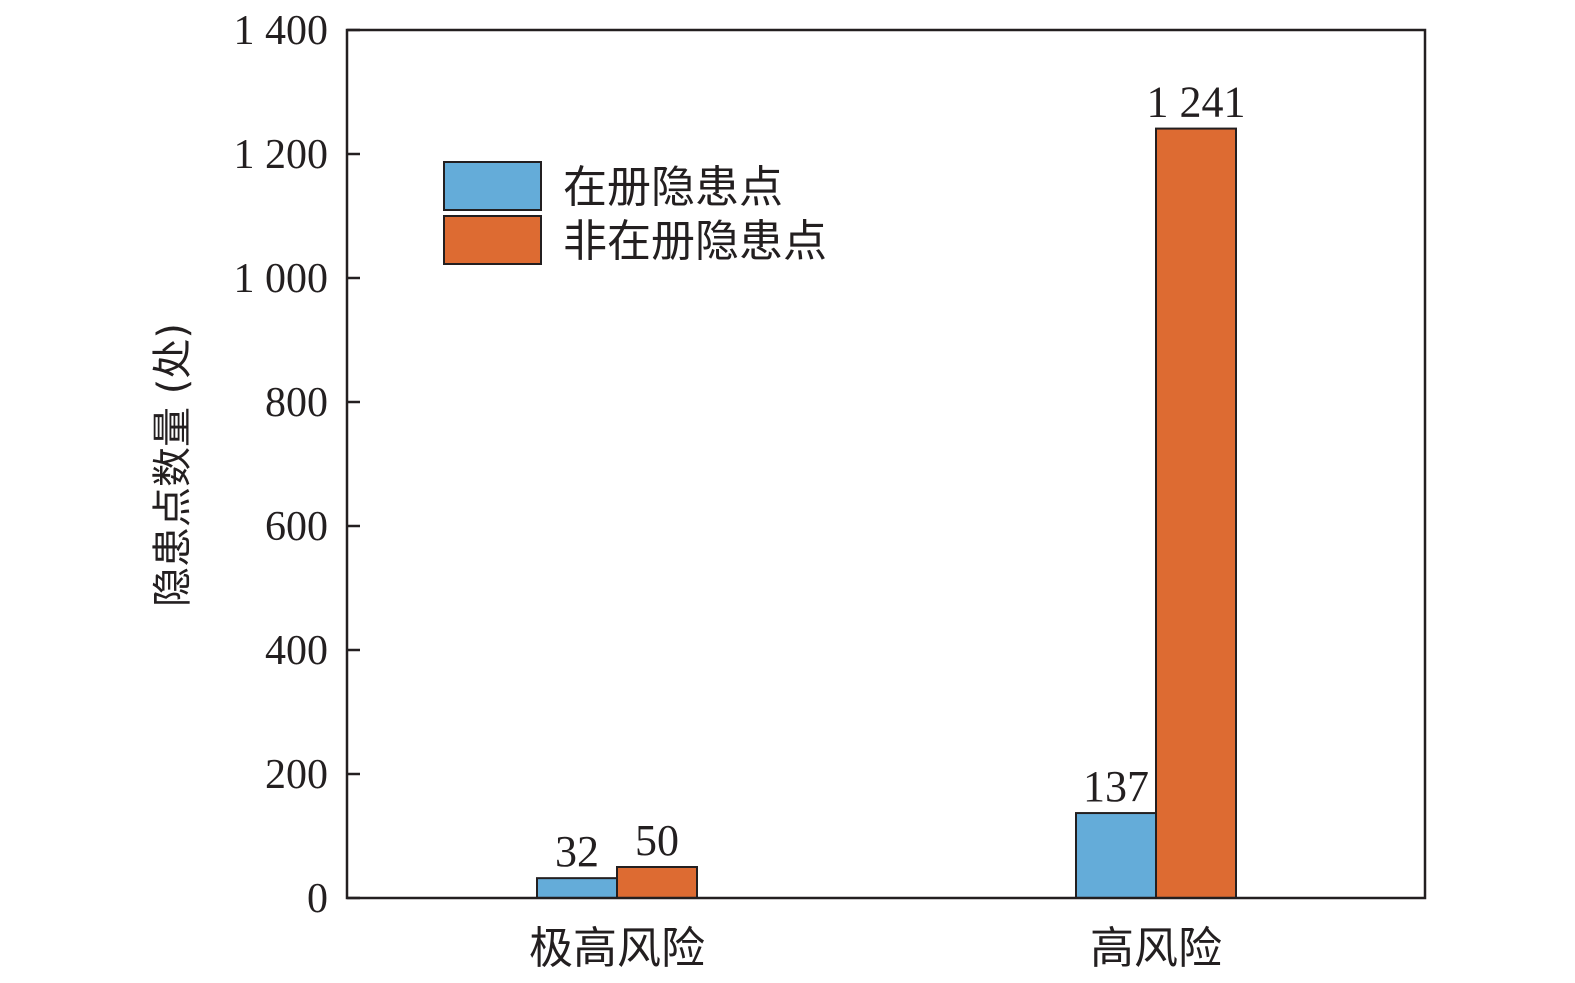 This screenshot has height=983, width=1575. I want to click on x-axis-categories: 极高风险 高风险, so click(875, 948).